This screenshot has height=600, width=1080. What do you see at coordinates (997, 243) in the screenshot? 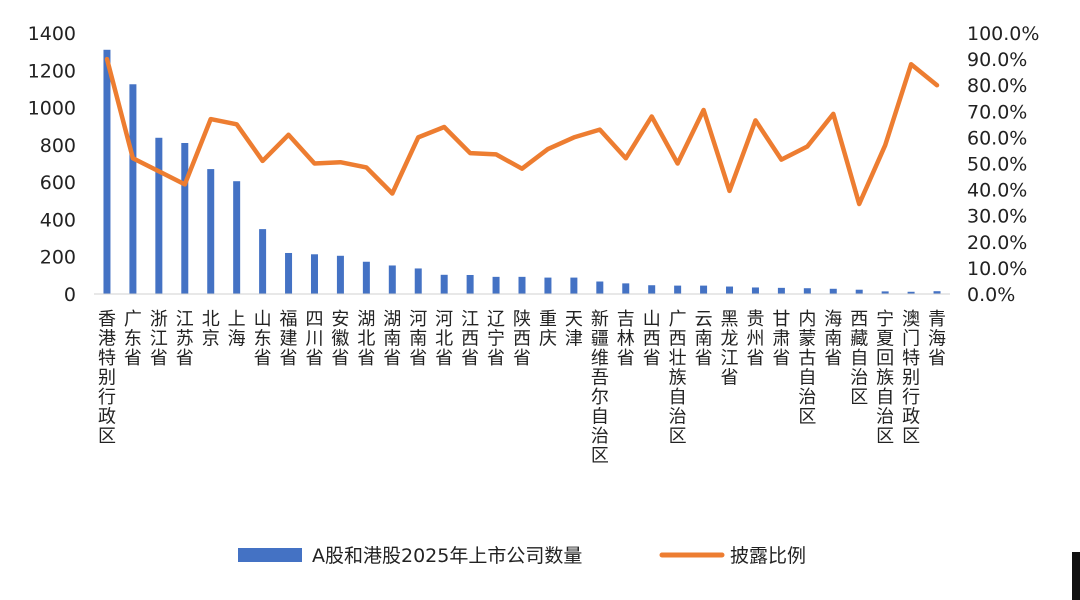
I see `right-tick-label: 20.0%` at bounding box center [997, 243].